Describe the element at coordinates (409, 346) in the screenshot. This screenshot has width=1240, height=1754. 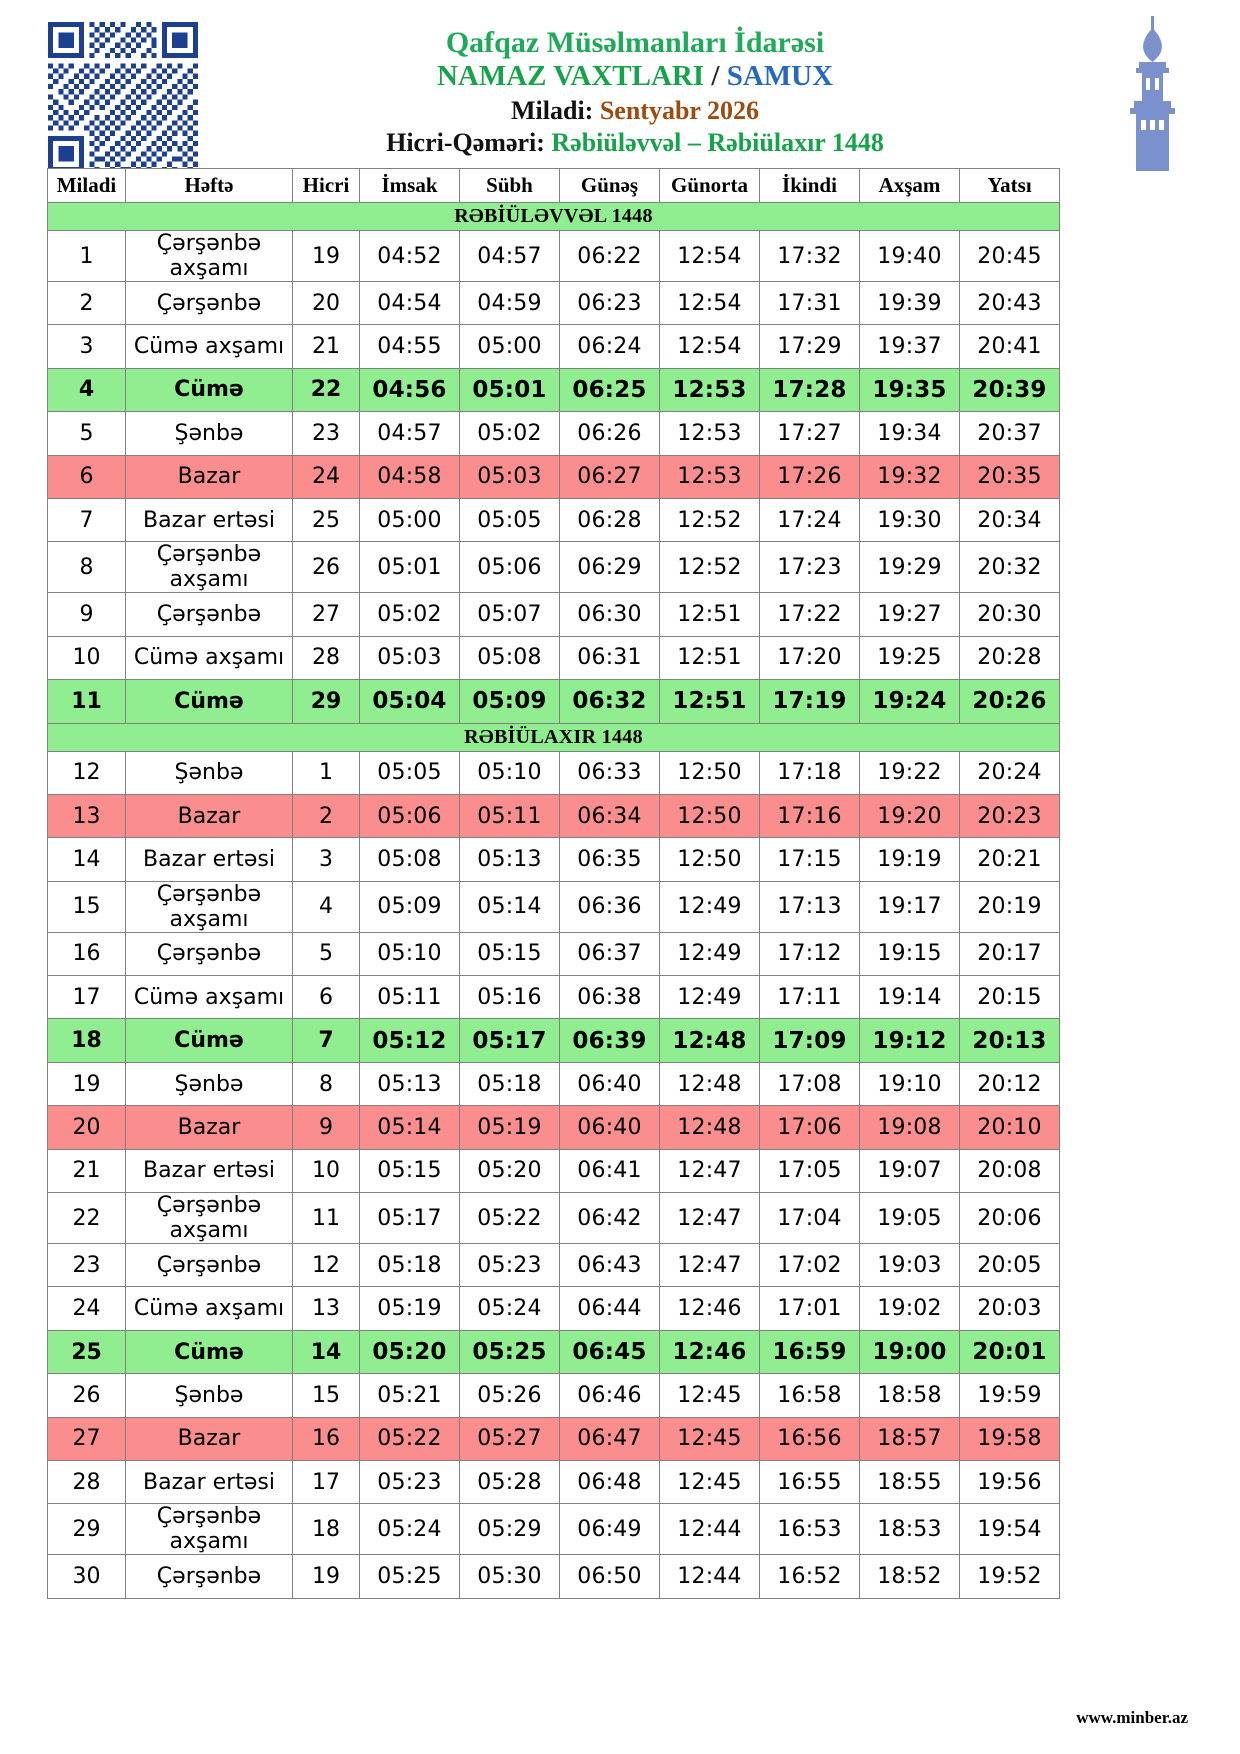
I see `cell-imsak: 04:55` at that location.